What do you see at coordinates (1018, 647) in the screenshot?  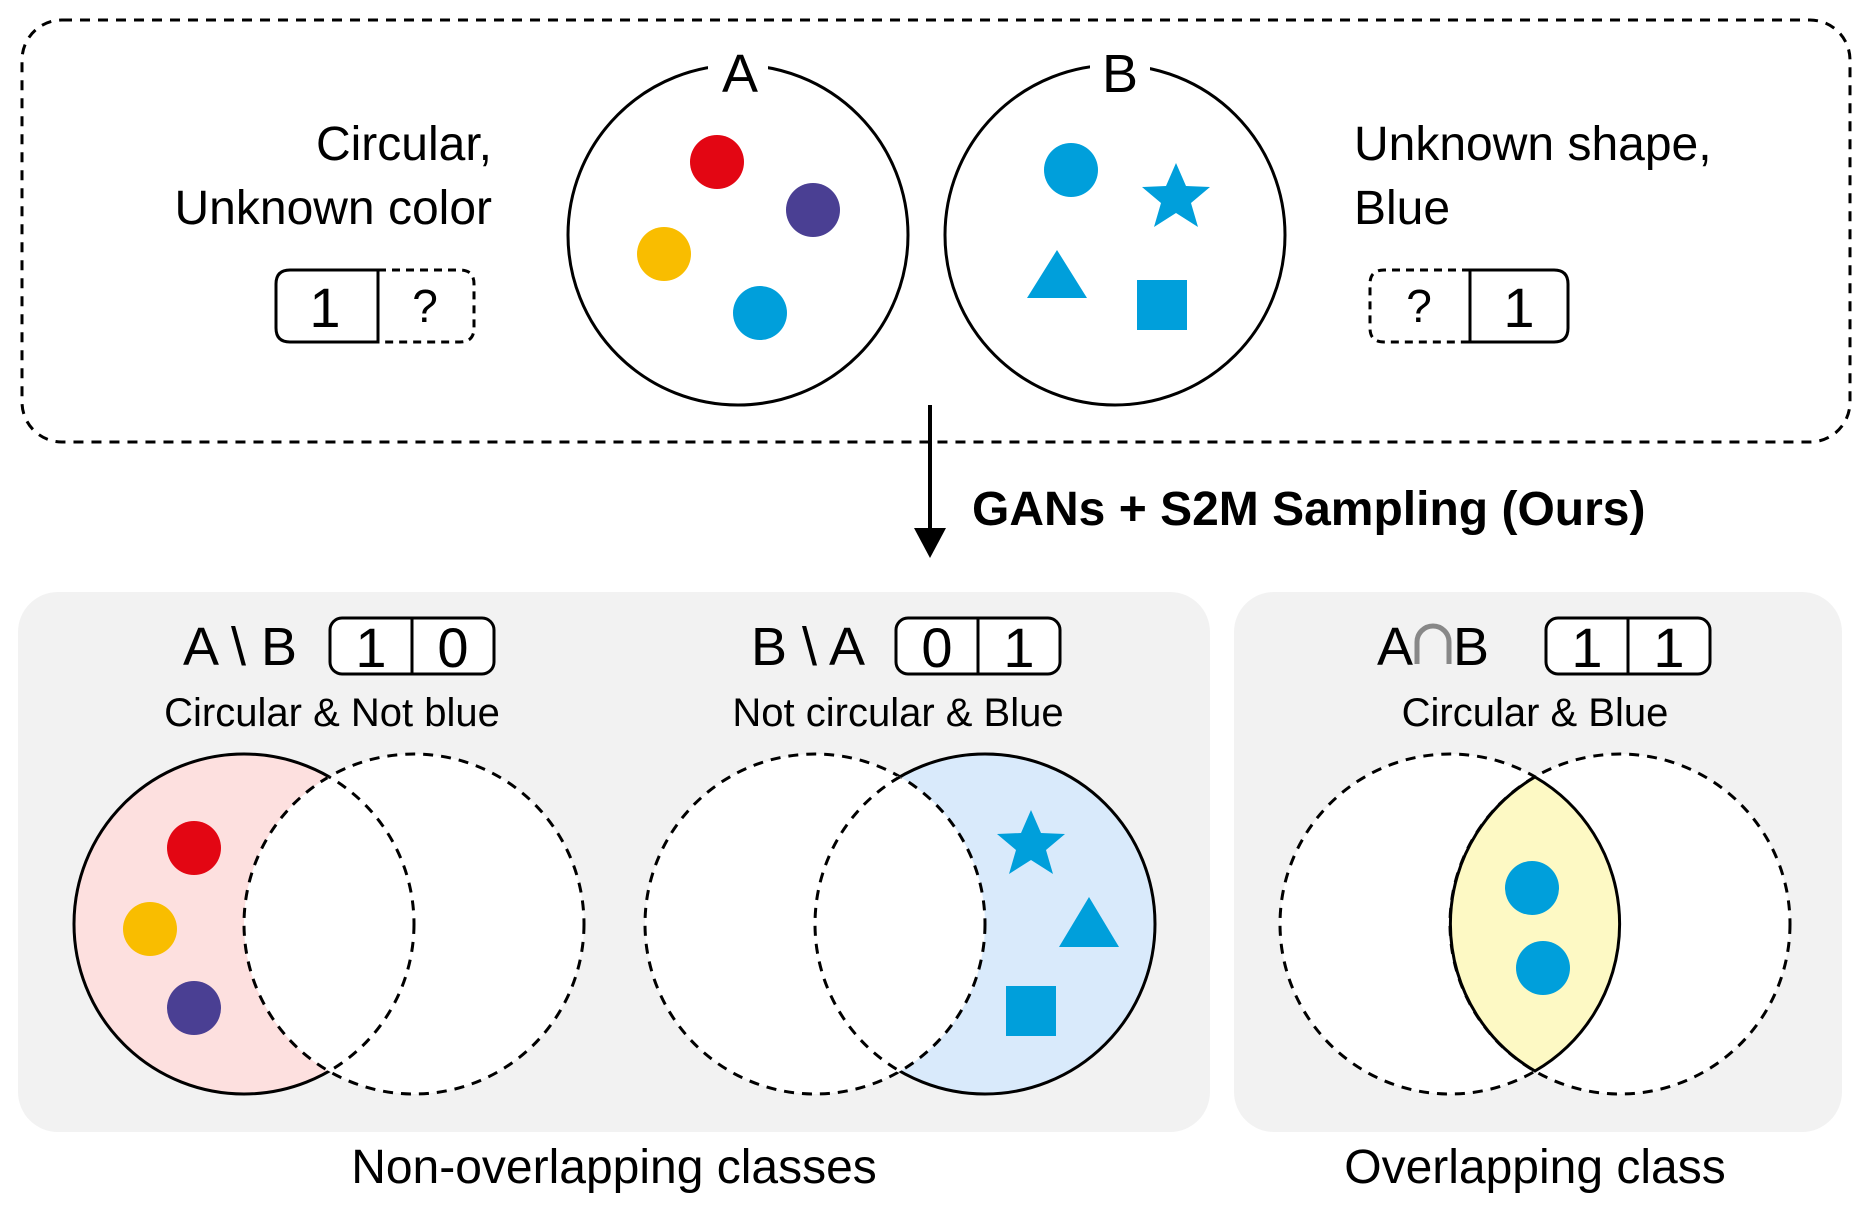 I see `class-b-minus-a-bit-2: 1` at bounding box center [1018, 647].